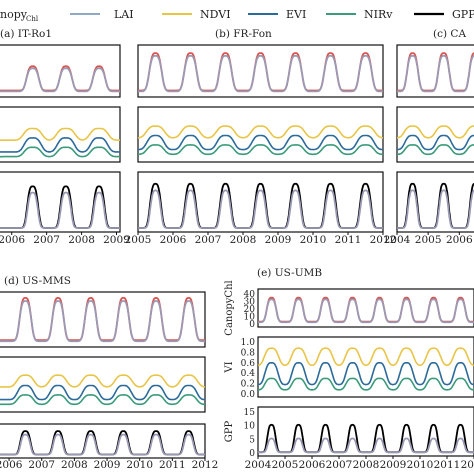 Image resolution: width=474 pixels, height=474 pixels. I want to click on y-tick-label: 0.2, so click(248, 385).